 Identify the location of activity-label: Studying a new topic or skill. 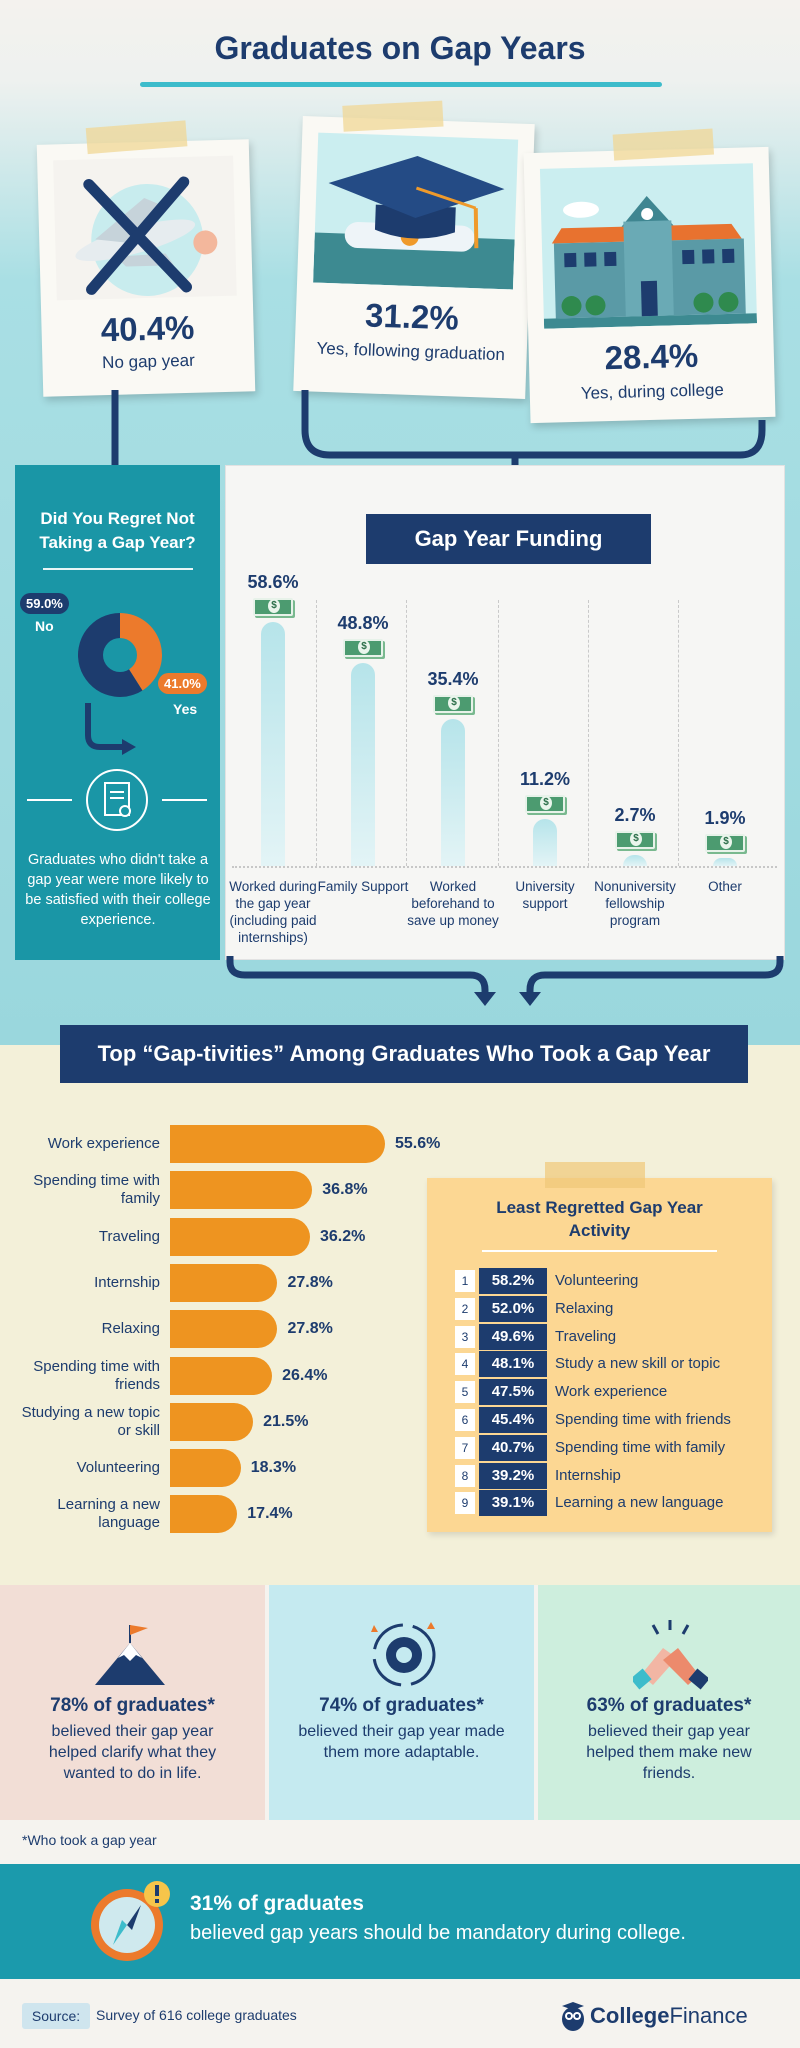
(90, 1421).